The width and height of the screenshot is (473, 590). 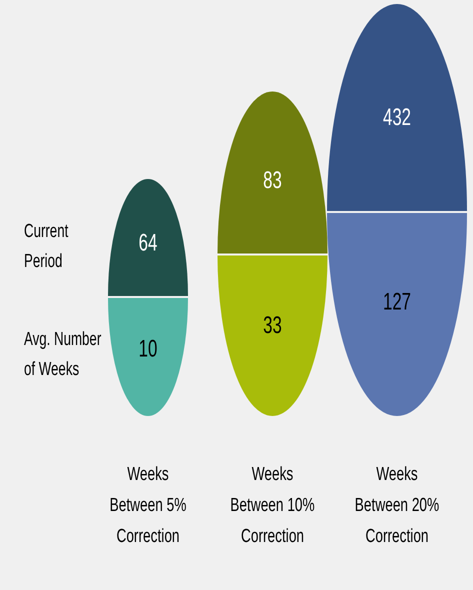 What do you see at coordinates (272, 504) in the screenshot?
I see `category-label: Weeks Between 10% Correction` at bounding box center [272, 504].